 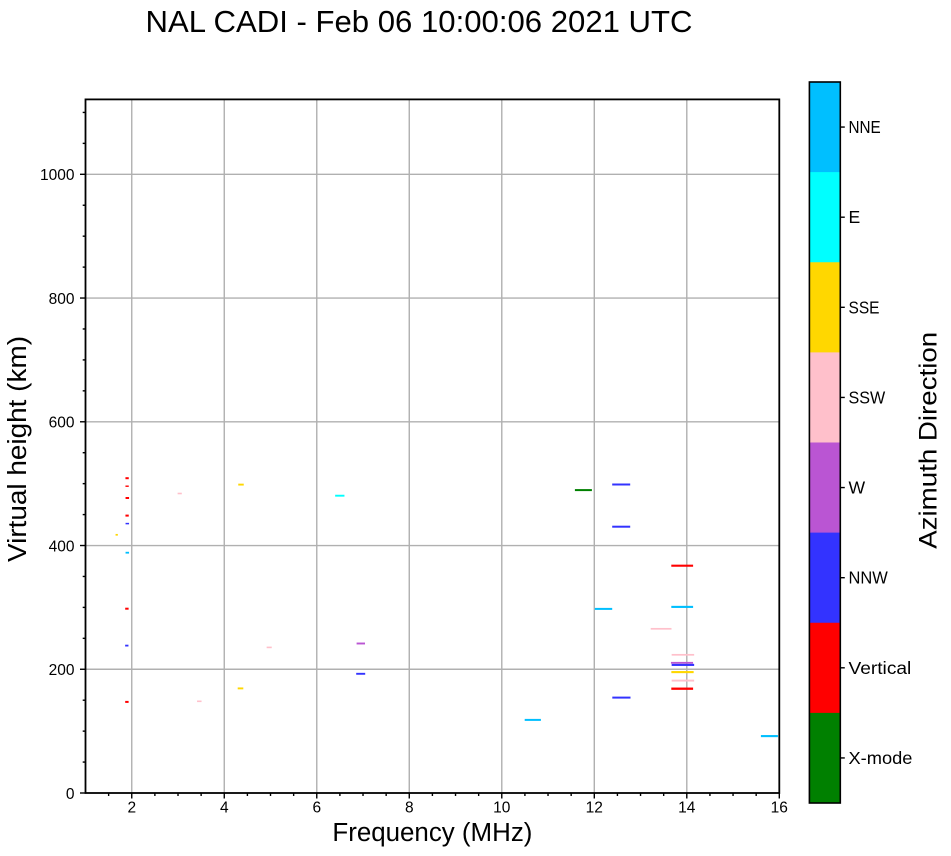 What do you see at coordinates (929, 440) in the screenshot?
I see `svg-text: Azimuth Direction` at bounding box center [929, 440].